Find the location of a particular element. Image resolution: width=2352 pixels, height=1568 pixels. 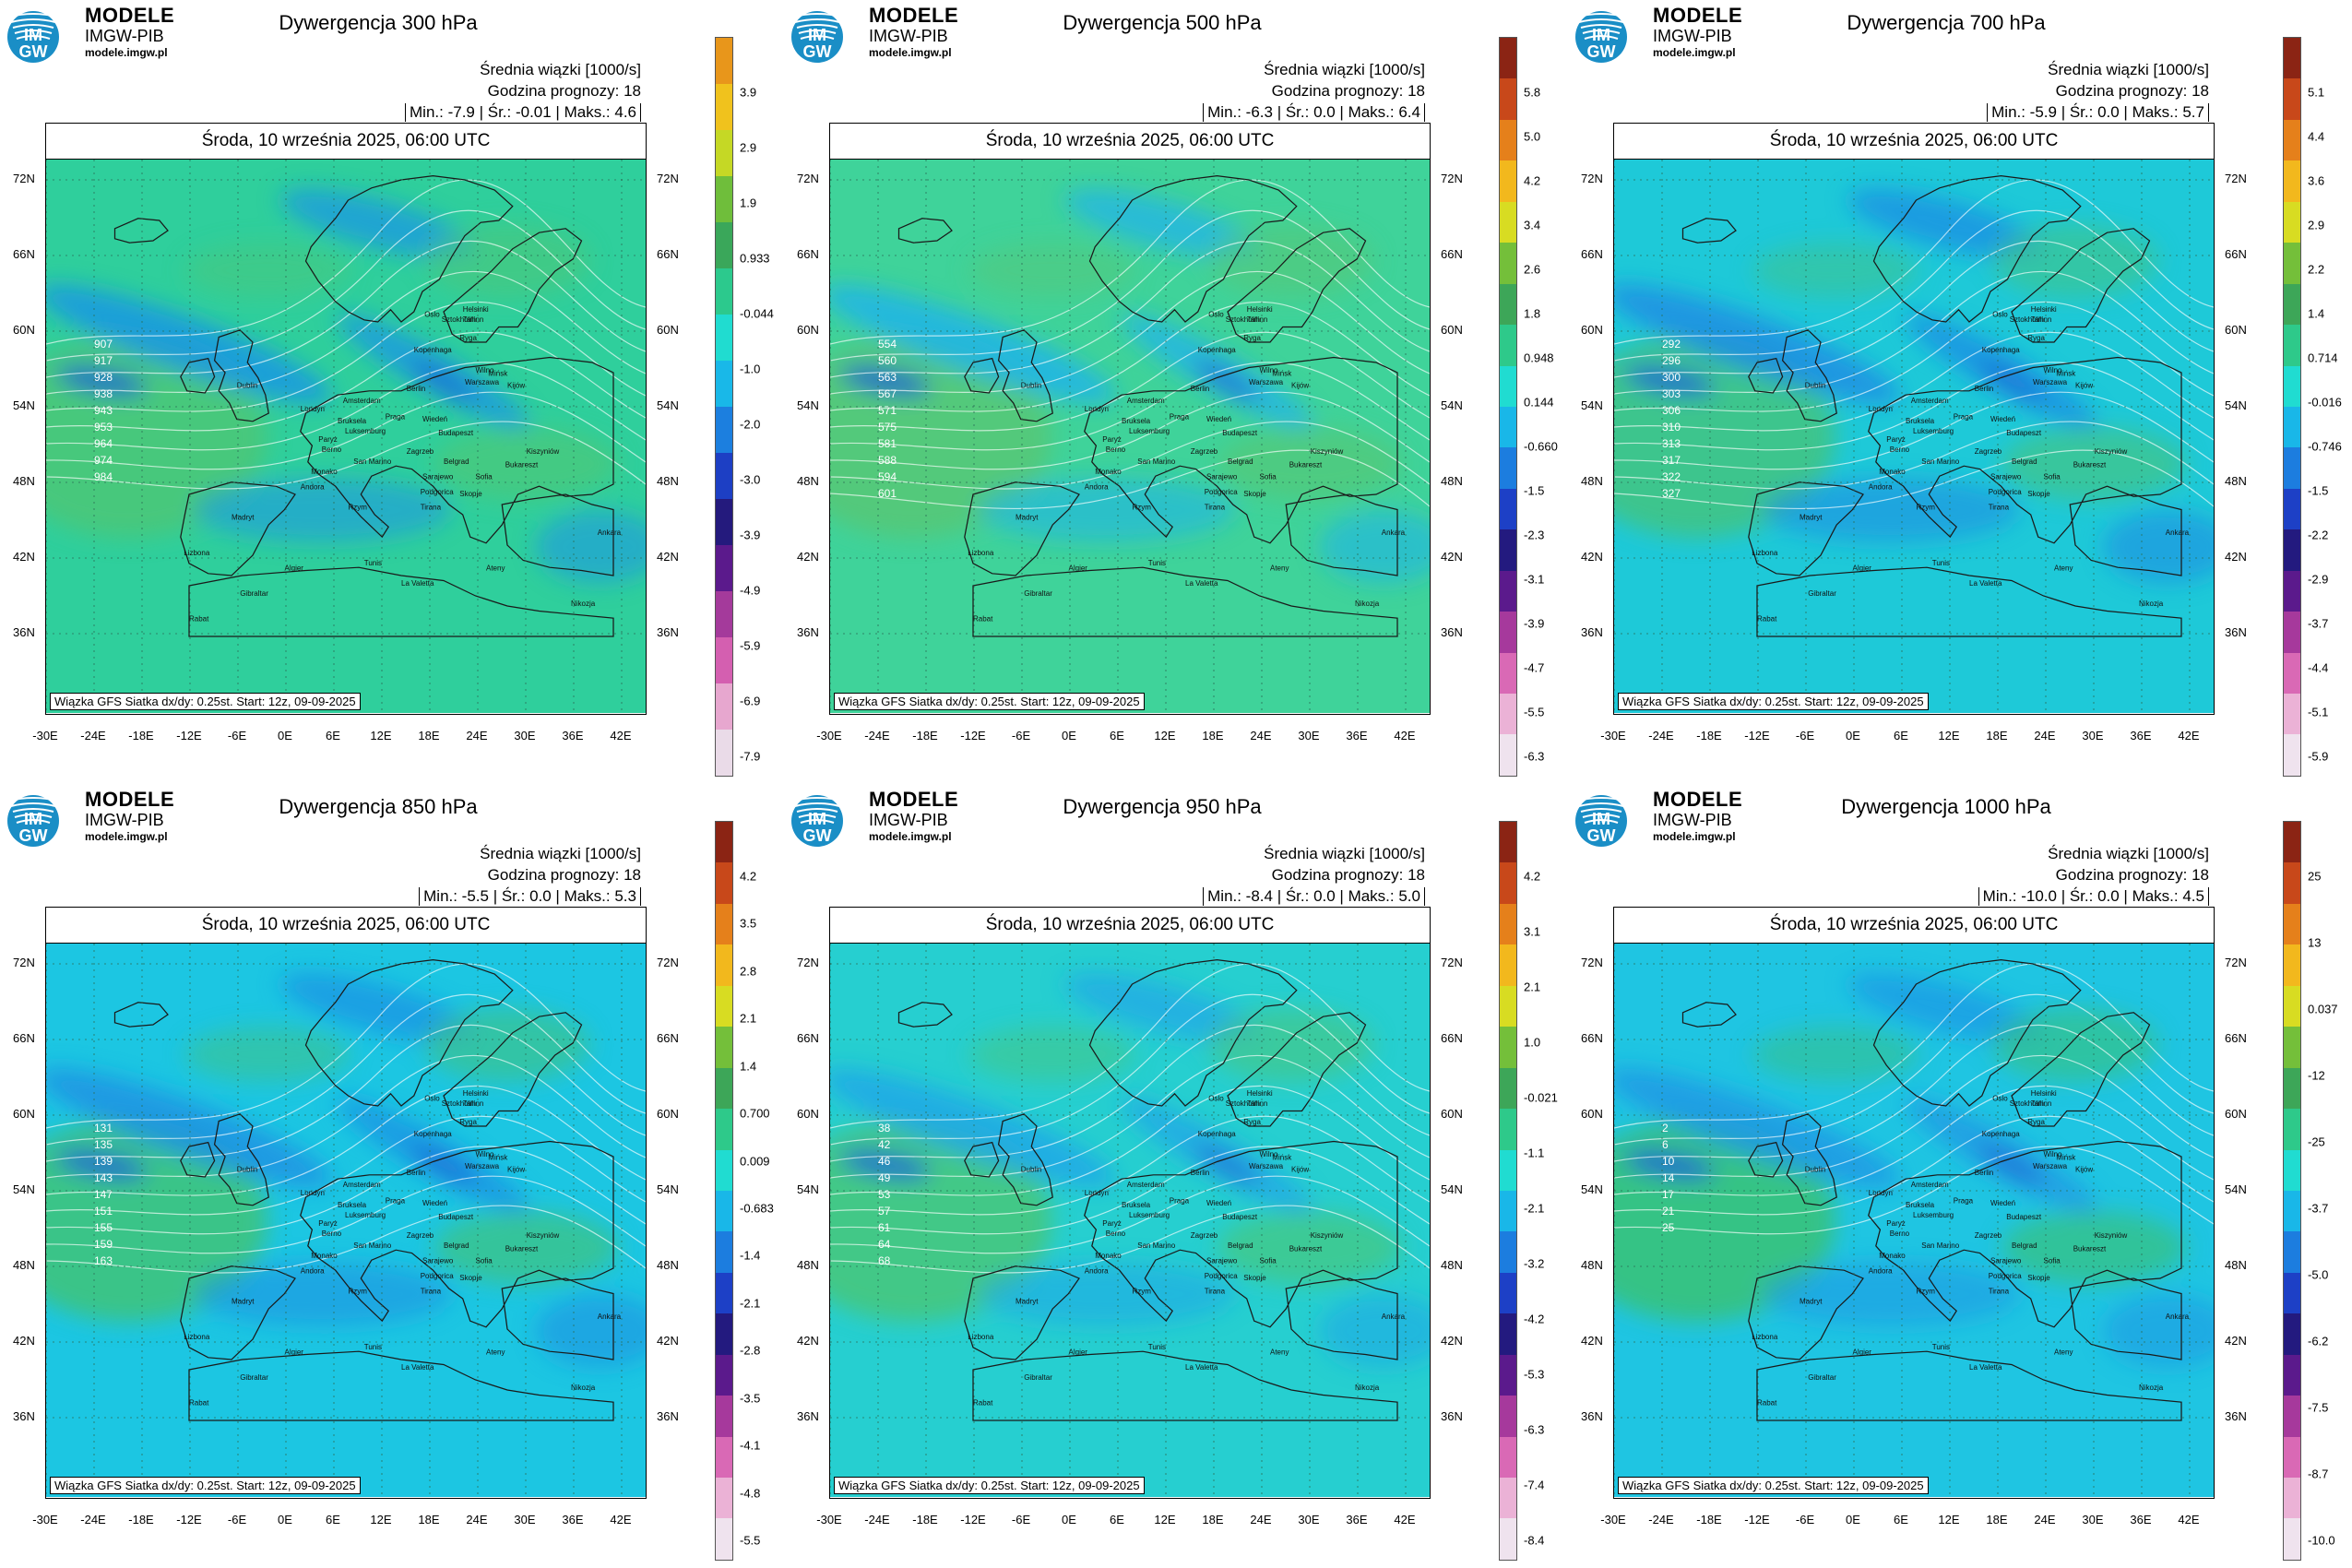

city-label: Luksemburg is located at coordinates (365, 431).